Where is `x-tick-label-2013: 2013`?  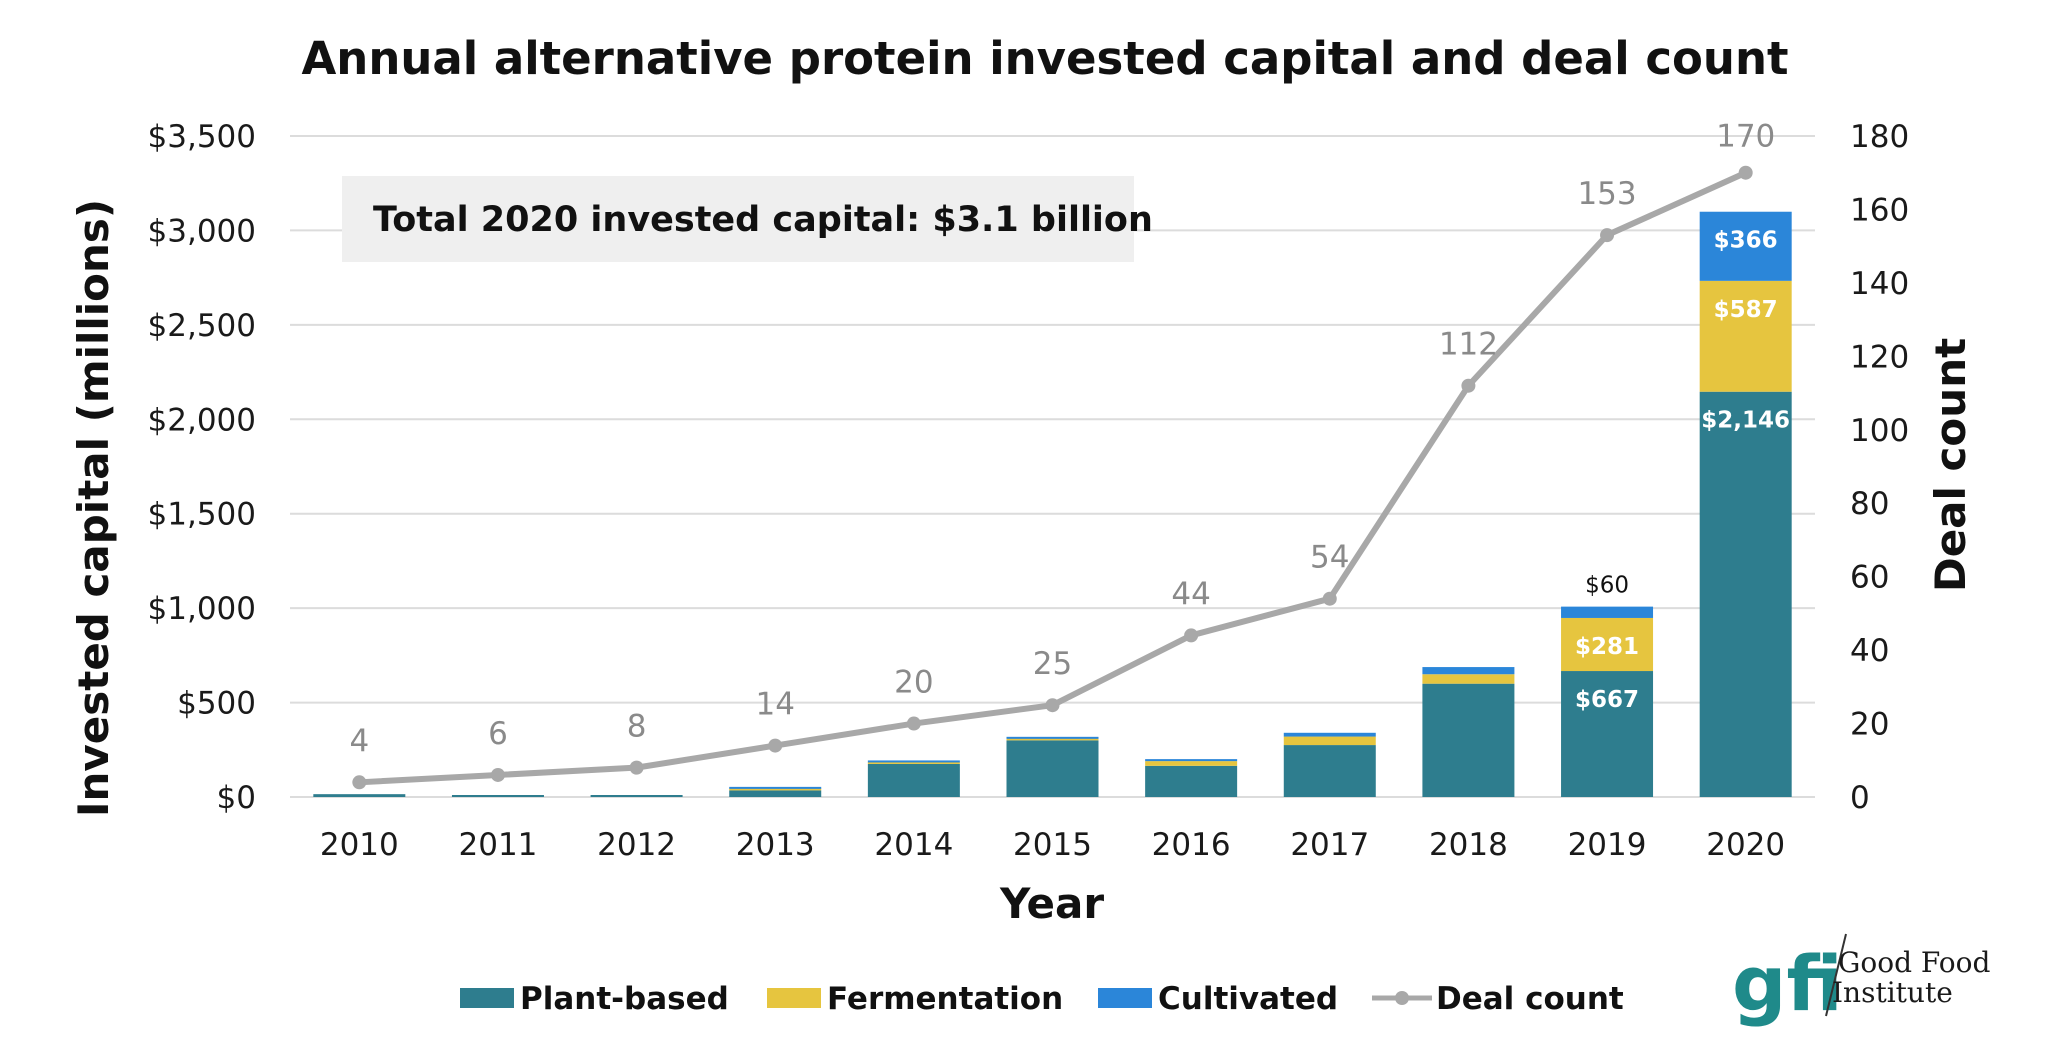
x-tick-label-2013: 2013 is located at coordinates (775, 845).